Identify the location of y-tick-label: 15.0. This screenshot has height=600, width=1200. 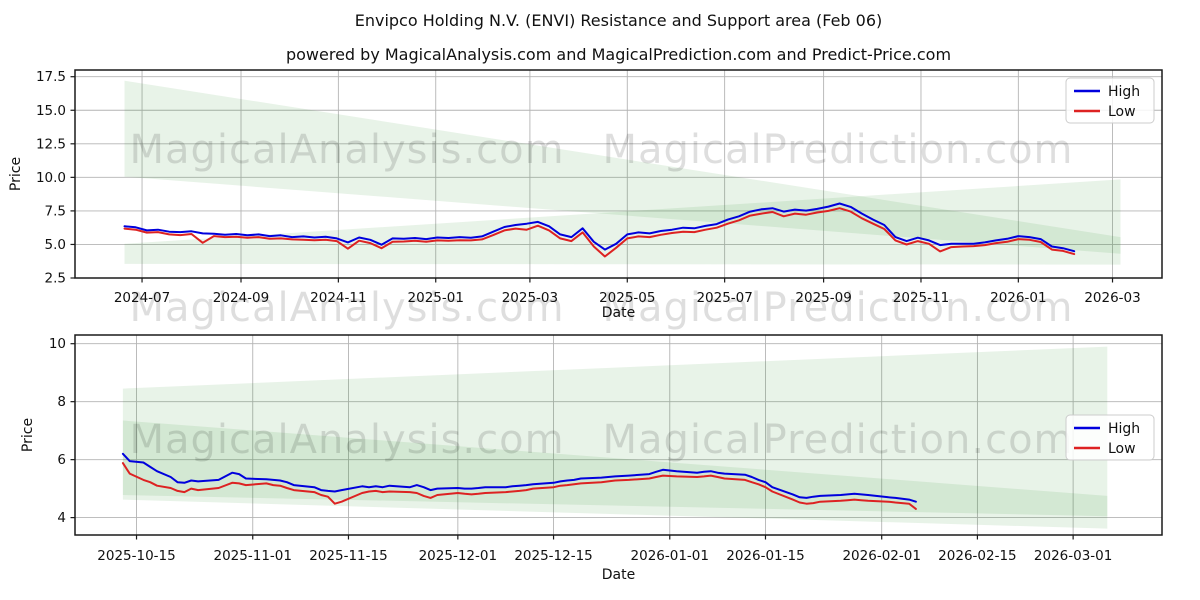
(51, 111).